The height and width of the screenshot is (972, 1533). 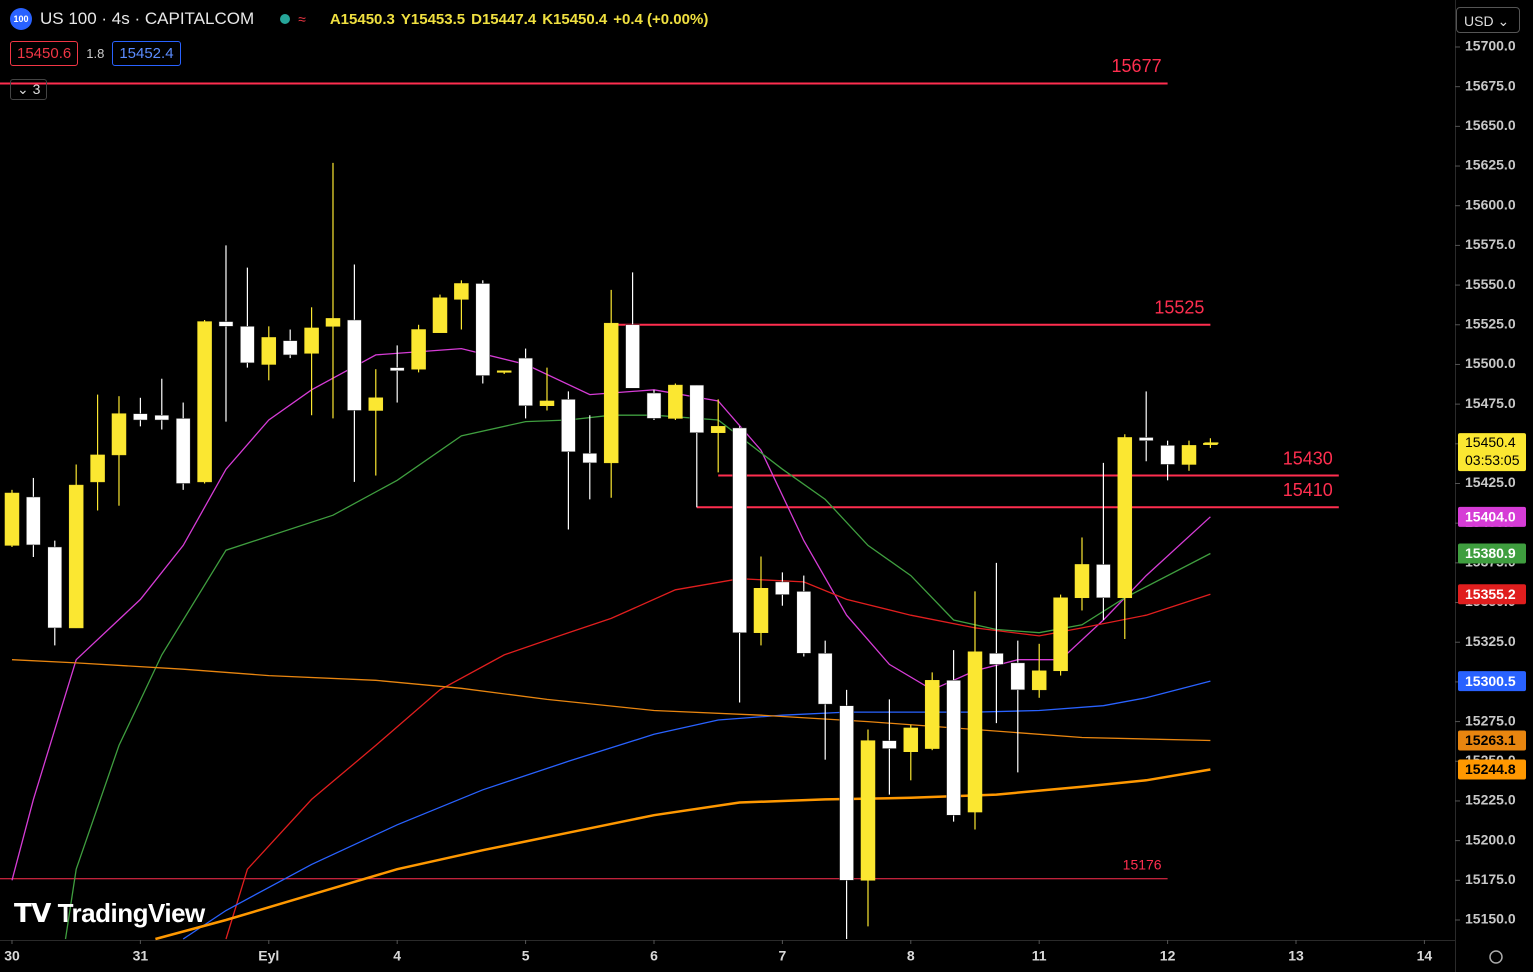 What do you see at coordinates (268, 956) in the screenshot?
I see `x-tick-label: Eyl` at bounding box center [268, 956].